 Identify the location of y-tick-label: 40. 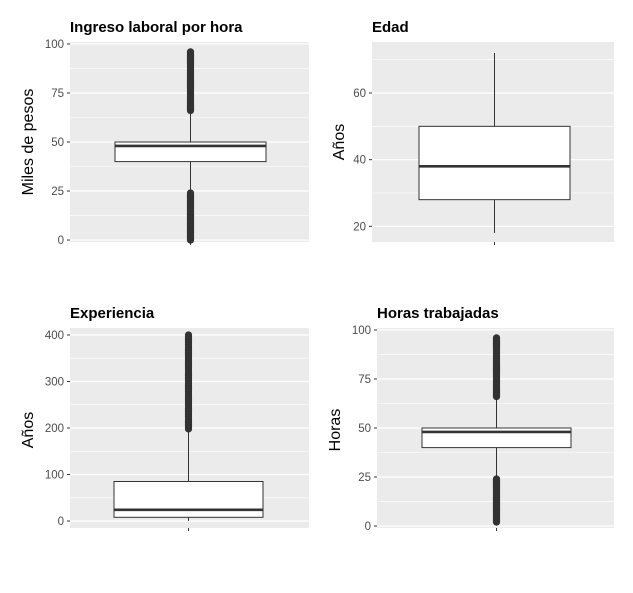
(359, 161).